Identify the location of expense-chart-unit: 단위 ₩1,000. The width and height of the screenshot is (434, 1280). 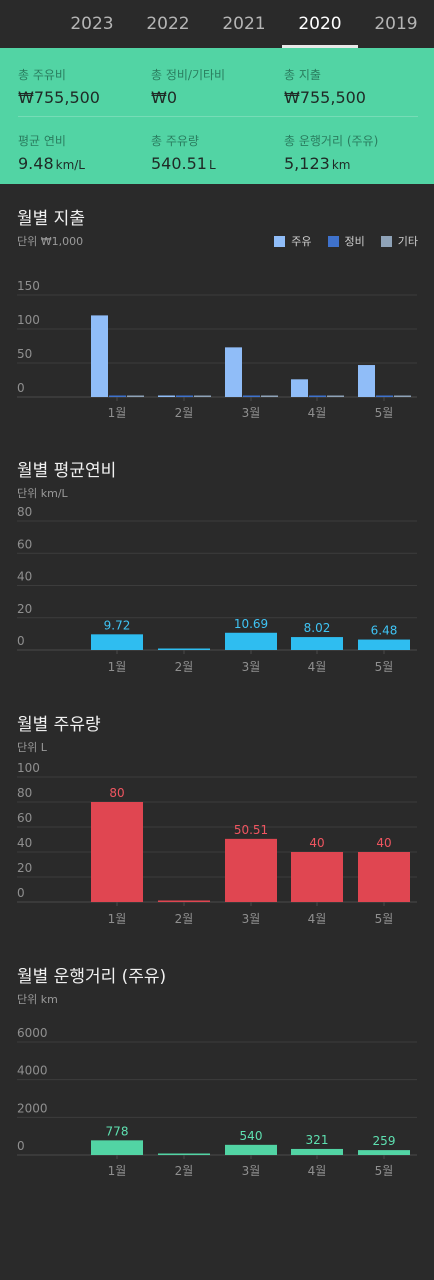
(50, 241).